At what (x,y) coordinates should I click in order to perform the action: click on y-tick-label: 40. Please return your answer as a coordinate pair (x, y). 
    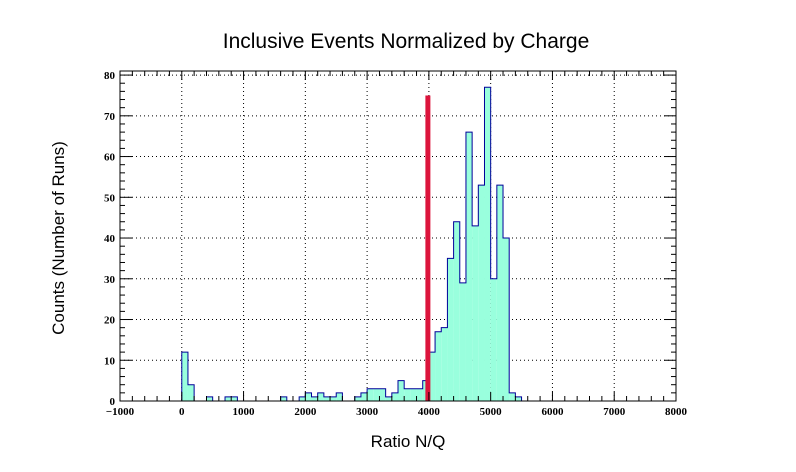
    Looking at the image, I should click on (110, 239).